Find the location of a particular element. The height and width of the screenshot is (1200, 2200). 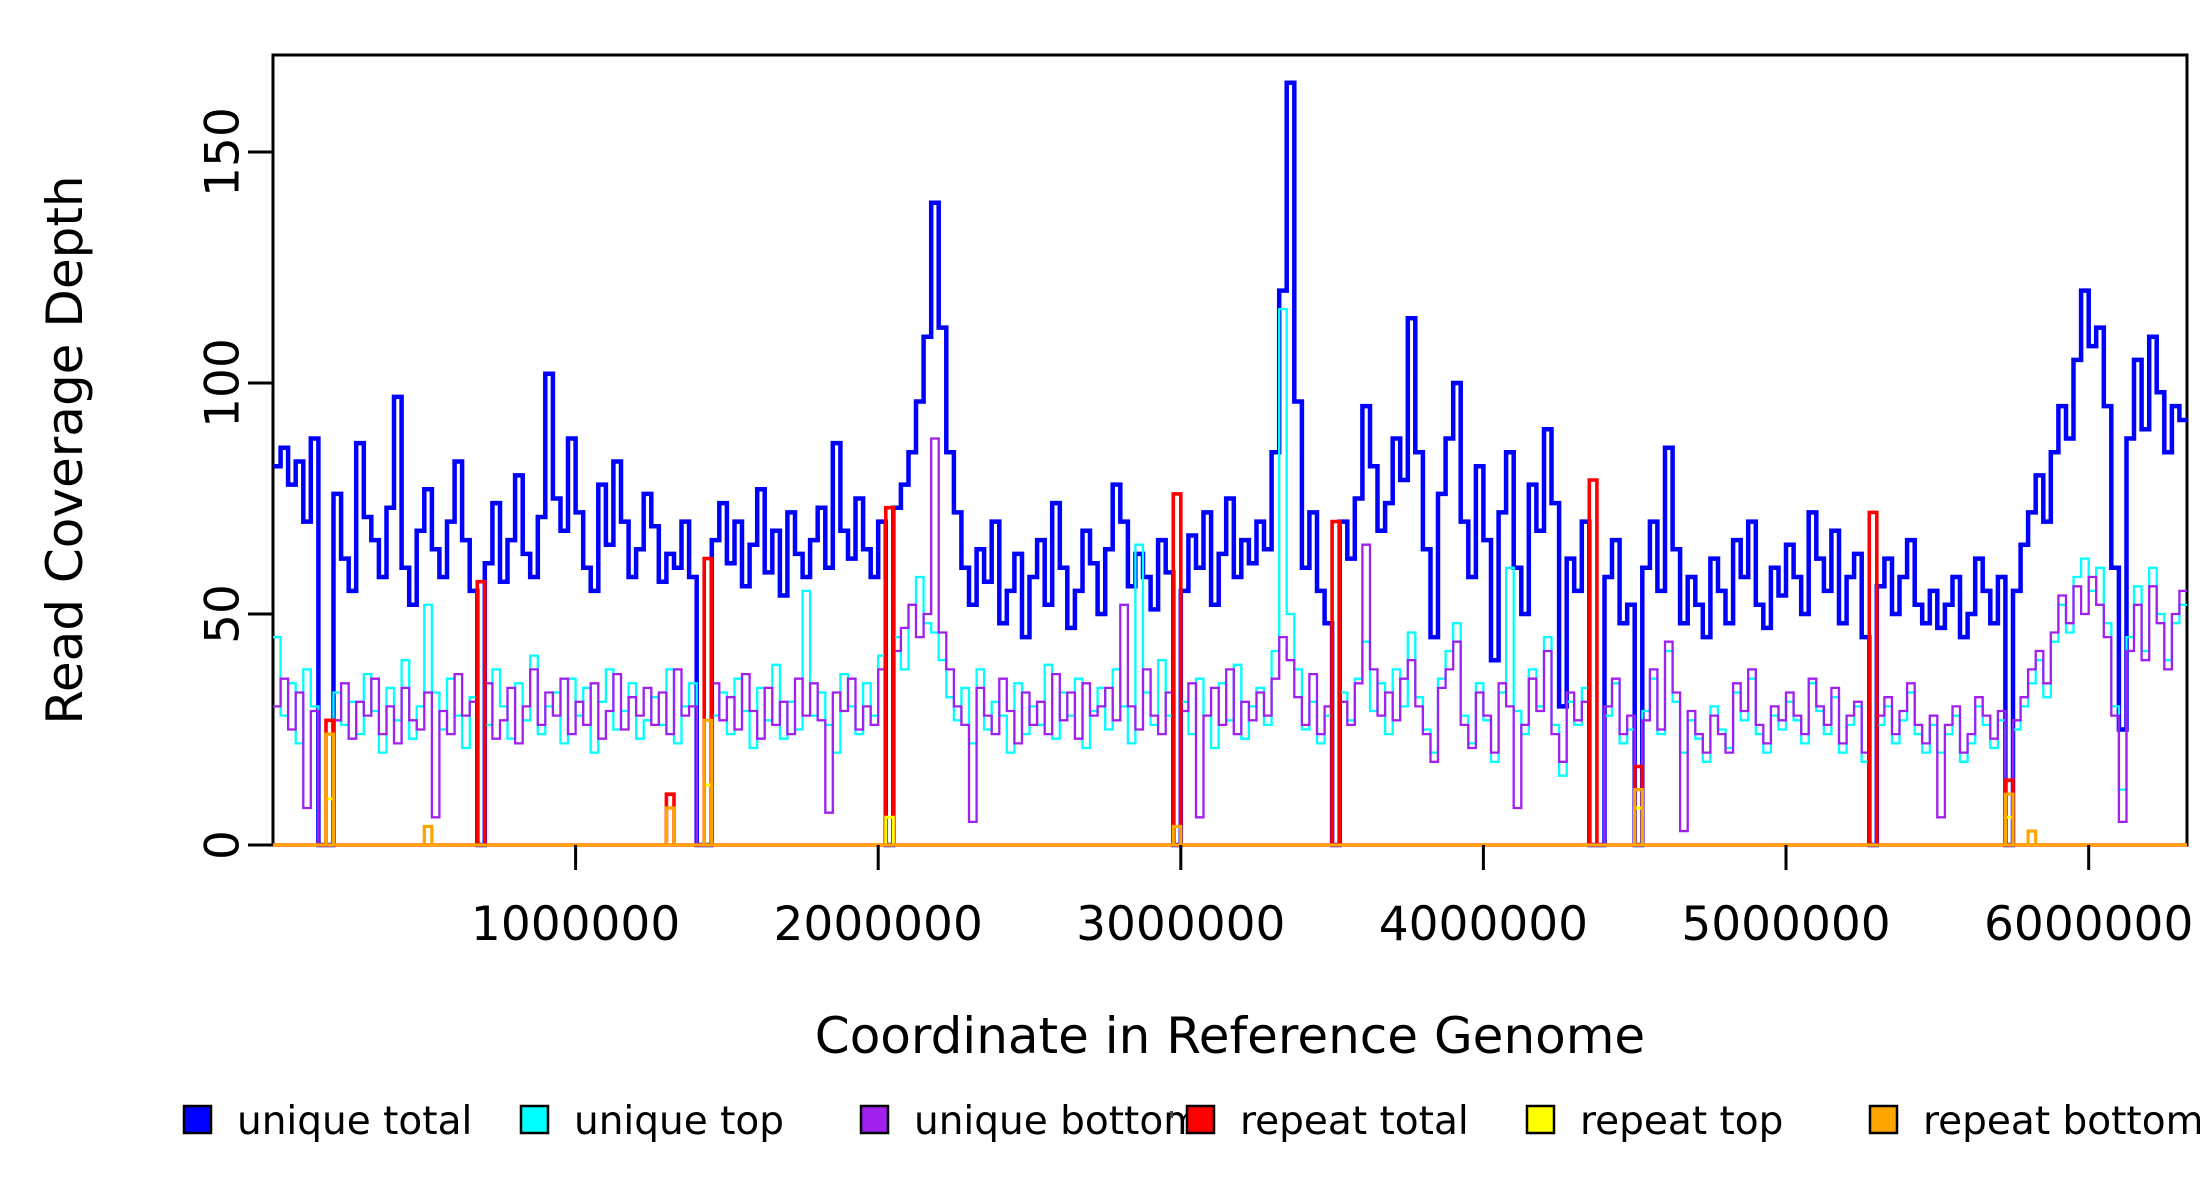

legend-label-unique-bottom: unique bottom is located at coordinates (1057, 1121).